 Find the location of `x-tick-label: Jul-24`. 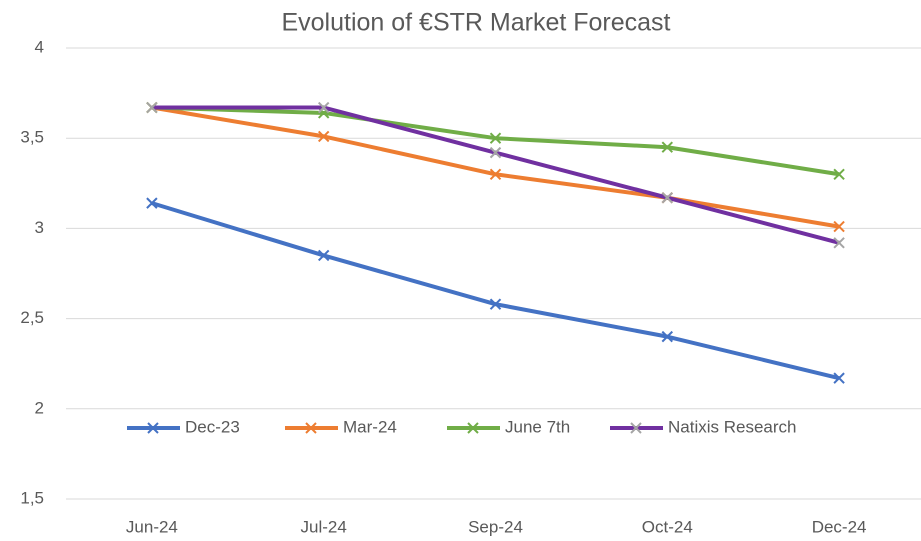

x-tick-label: Jul-24 is located at coordinates (324, 526).